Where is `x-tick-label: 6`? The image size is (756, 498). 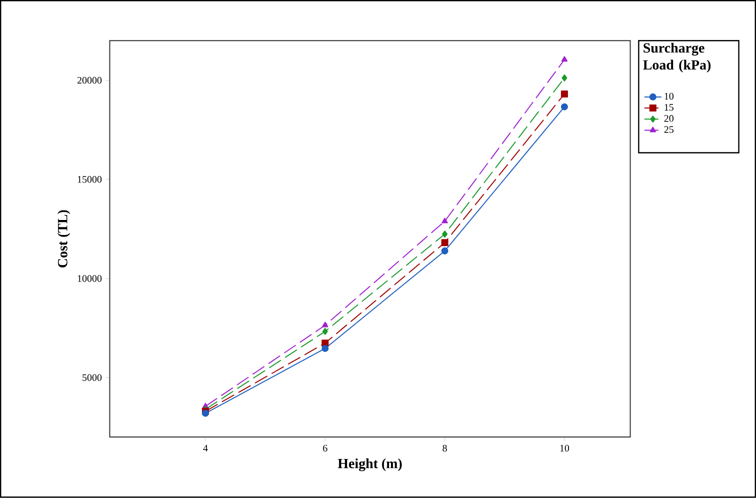 x-tick-label: 6 is located at coordinates (325, 448).